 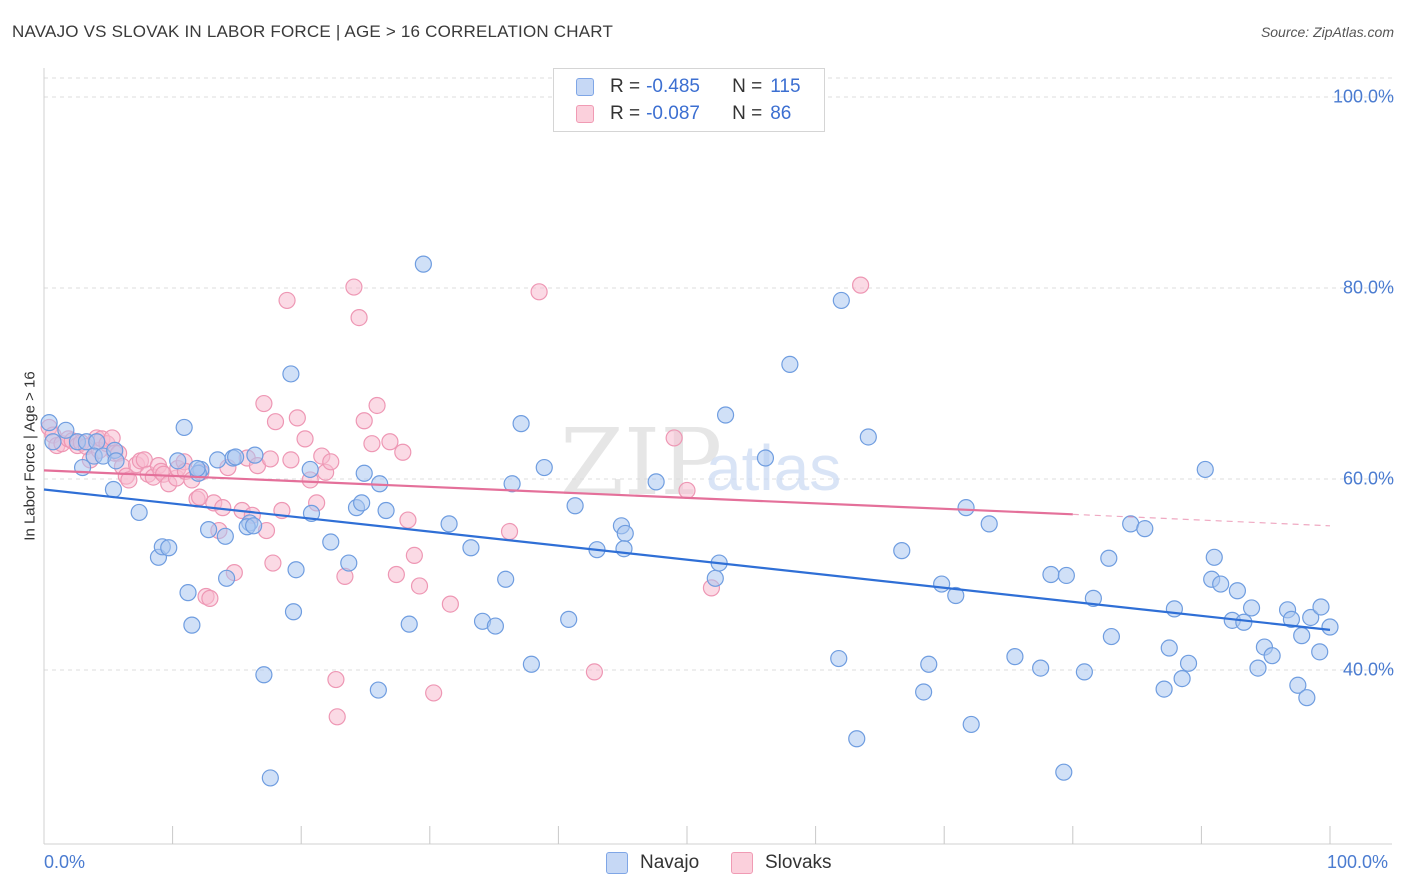 What do you see at coordinates (781, 863) in the screenshot?
I see `legend-item-slovaks: Slovaks` at bounding box center [781, 863].